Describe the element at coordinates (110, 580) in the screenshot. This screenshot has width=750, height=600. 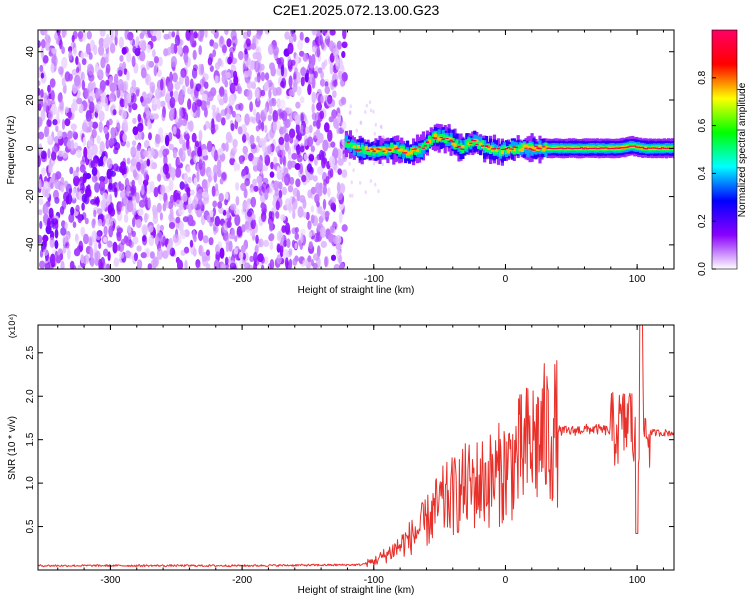
I see `x-tick-label: -300` at that location.